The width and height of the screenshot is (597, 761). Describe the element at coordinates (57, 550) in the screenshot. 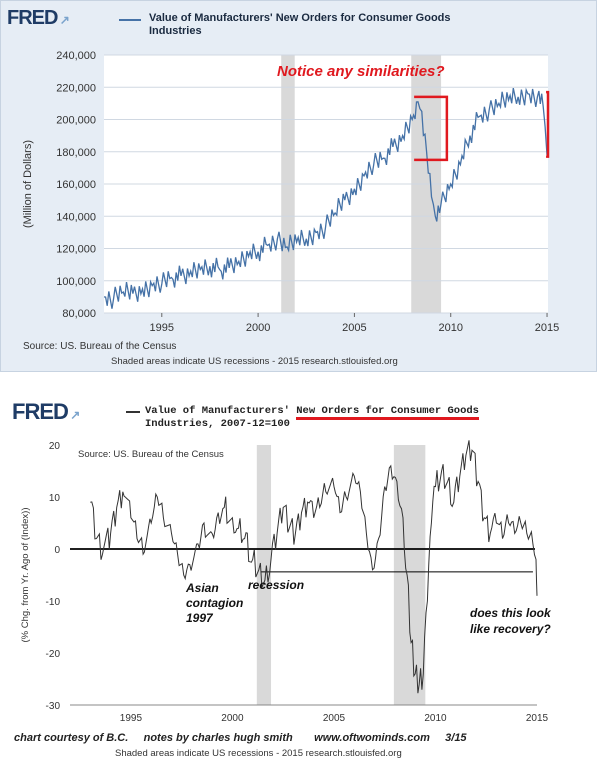

I see `y-tick-label: 0` at that location.